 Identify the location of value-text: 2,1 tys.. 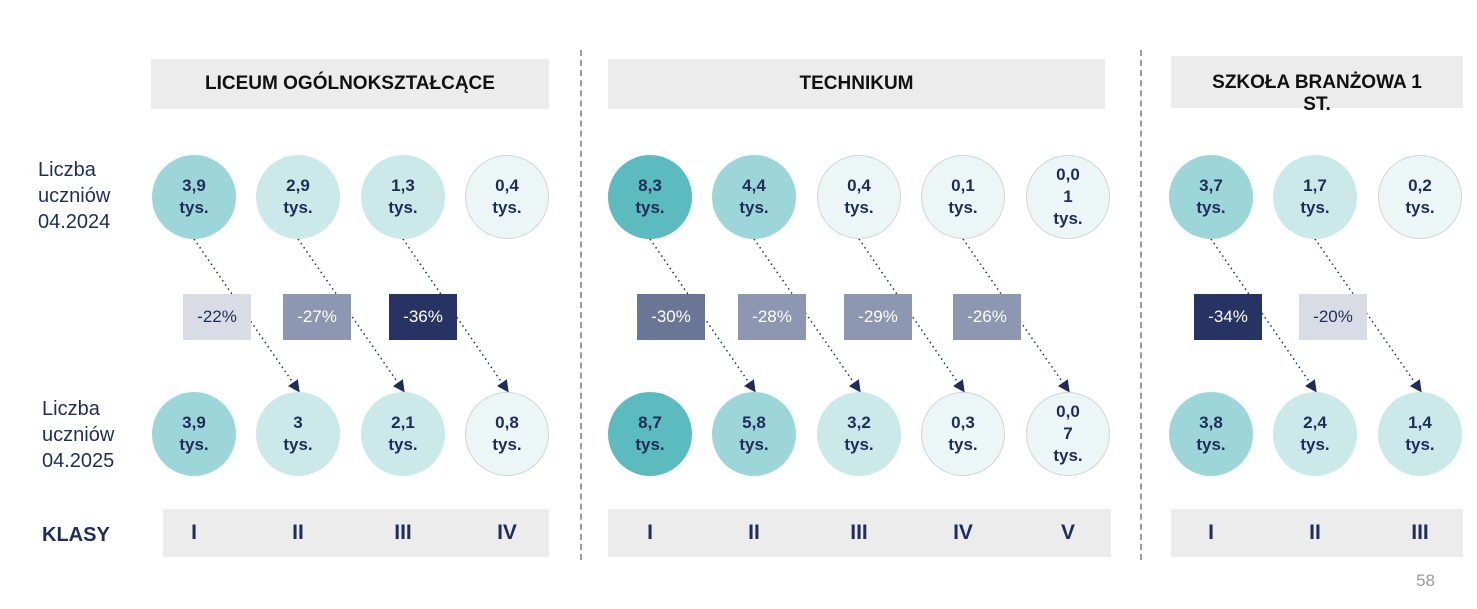
(403, 433).